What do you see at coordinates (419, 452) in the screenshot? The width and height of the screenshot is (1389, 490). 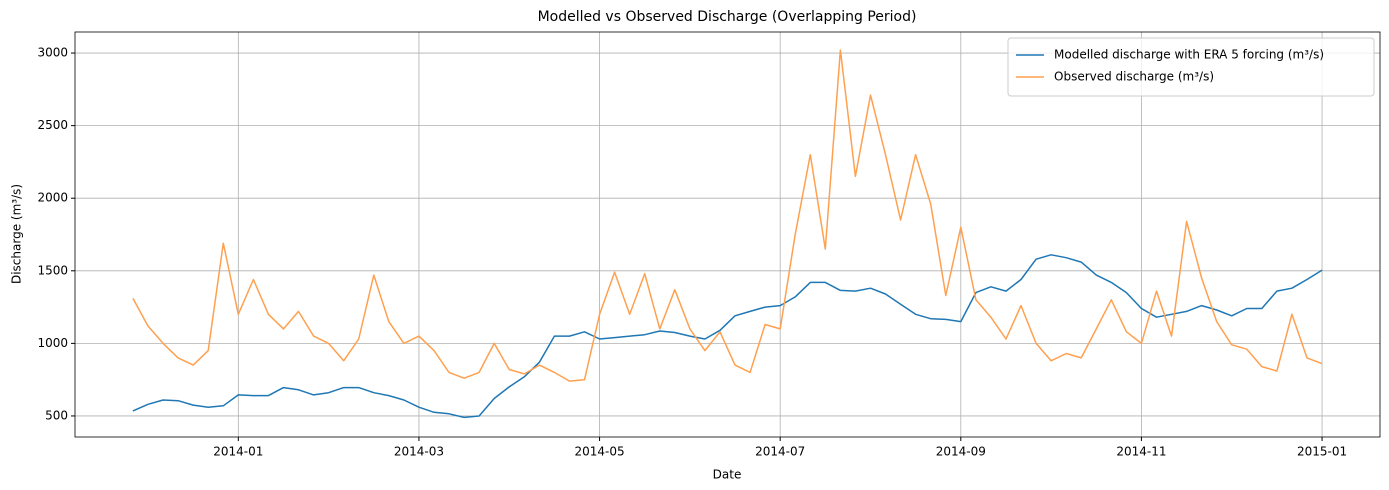 I see `x-tick-label: 2014-03` at bounding box center [419, 452].